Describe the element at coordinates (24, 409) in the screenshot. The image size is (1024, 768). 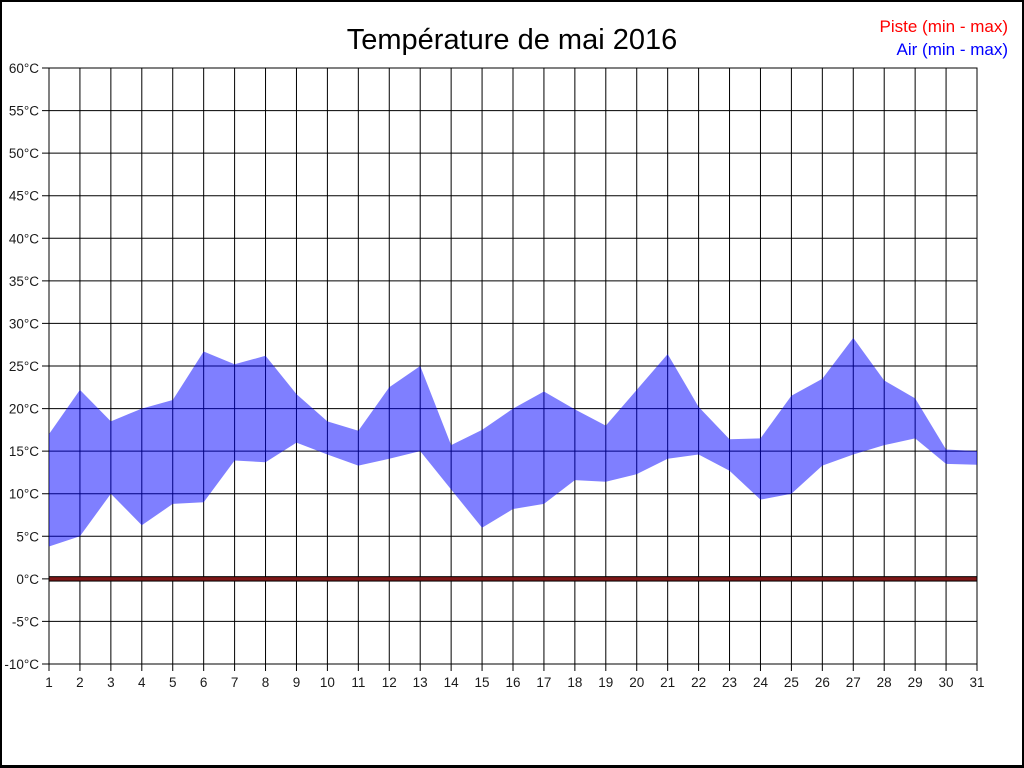
I see `svg-text: 20°C` at that location.